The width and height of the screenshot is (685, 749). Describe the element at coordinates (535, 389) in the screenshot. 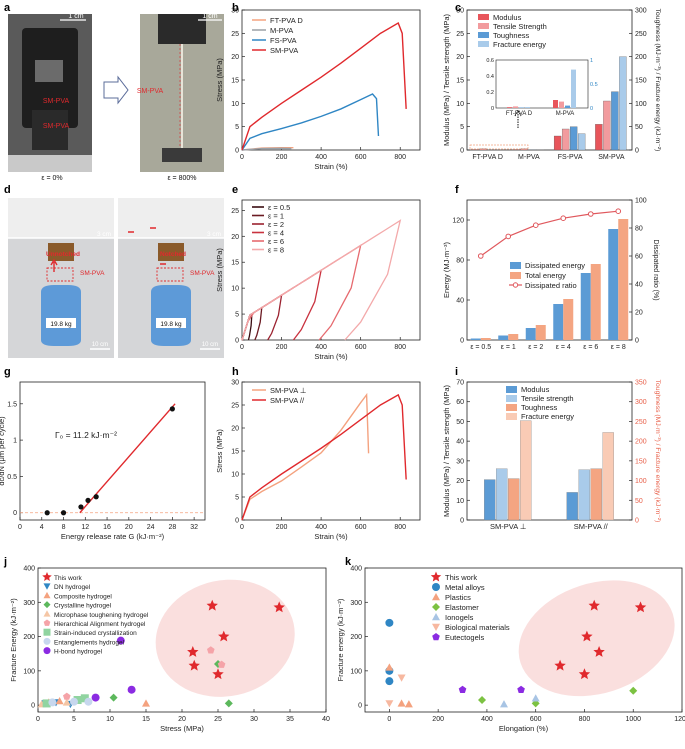

I see `legend-label: Modulus` at that location.